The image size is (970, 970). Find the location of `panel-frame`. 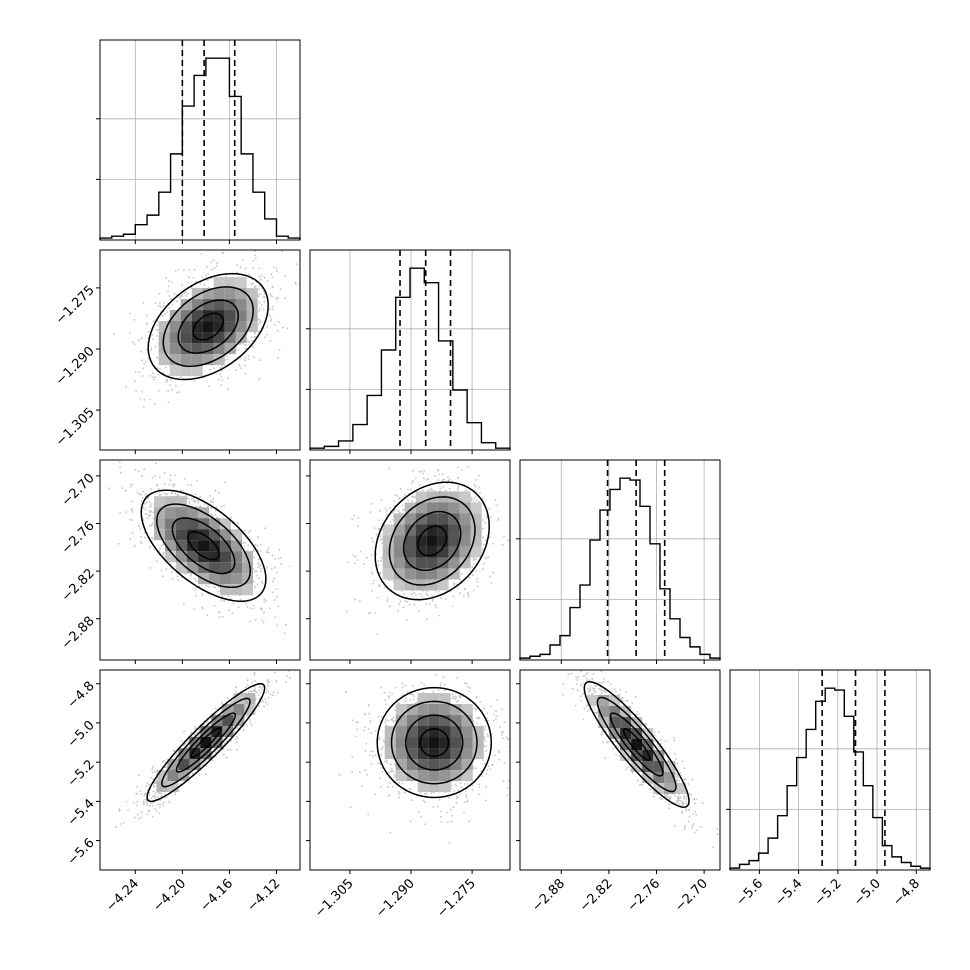

panel-frame is located at coordinates (410, 350).